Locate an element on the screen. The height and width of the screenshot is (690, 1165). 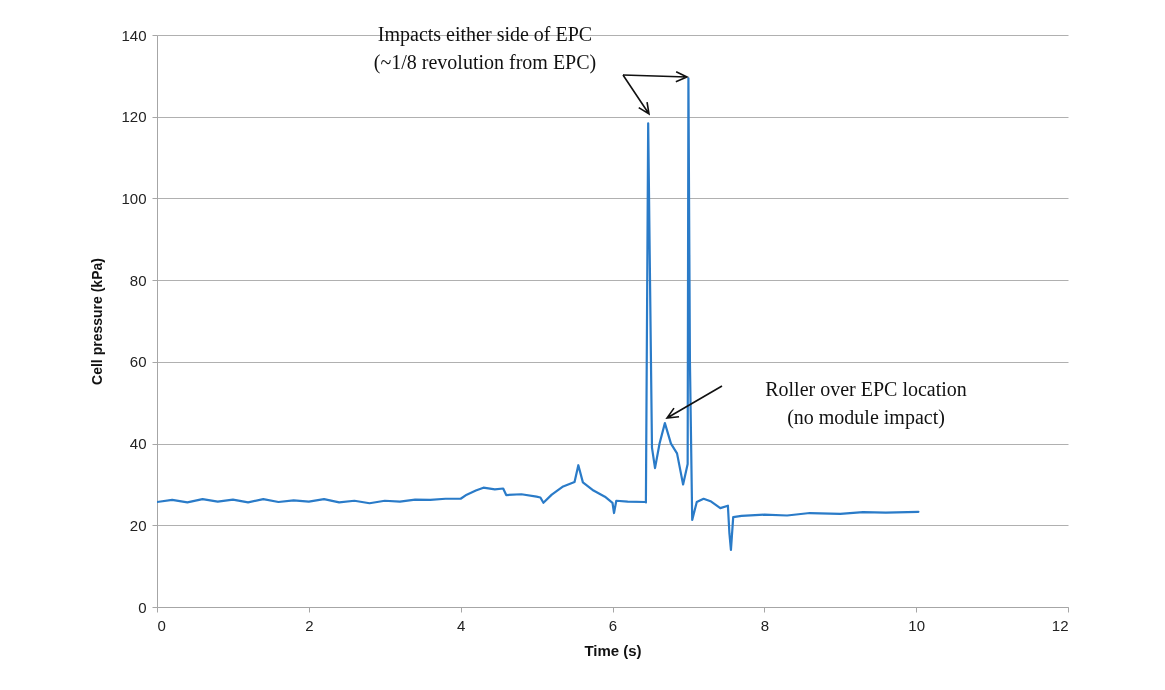
y-tick-label: 20 is located at coordinates (138, 525).